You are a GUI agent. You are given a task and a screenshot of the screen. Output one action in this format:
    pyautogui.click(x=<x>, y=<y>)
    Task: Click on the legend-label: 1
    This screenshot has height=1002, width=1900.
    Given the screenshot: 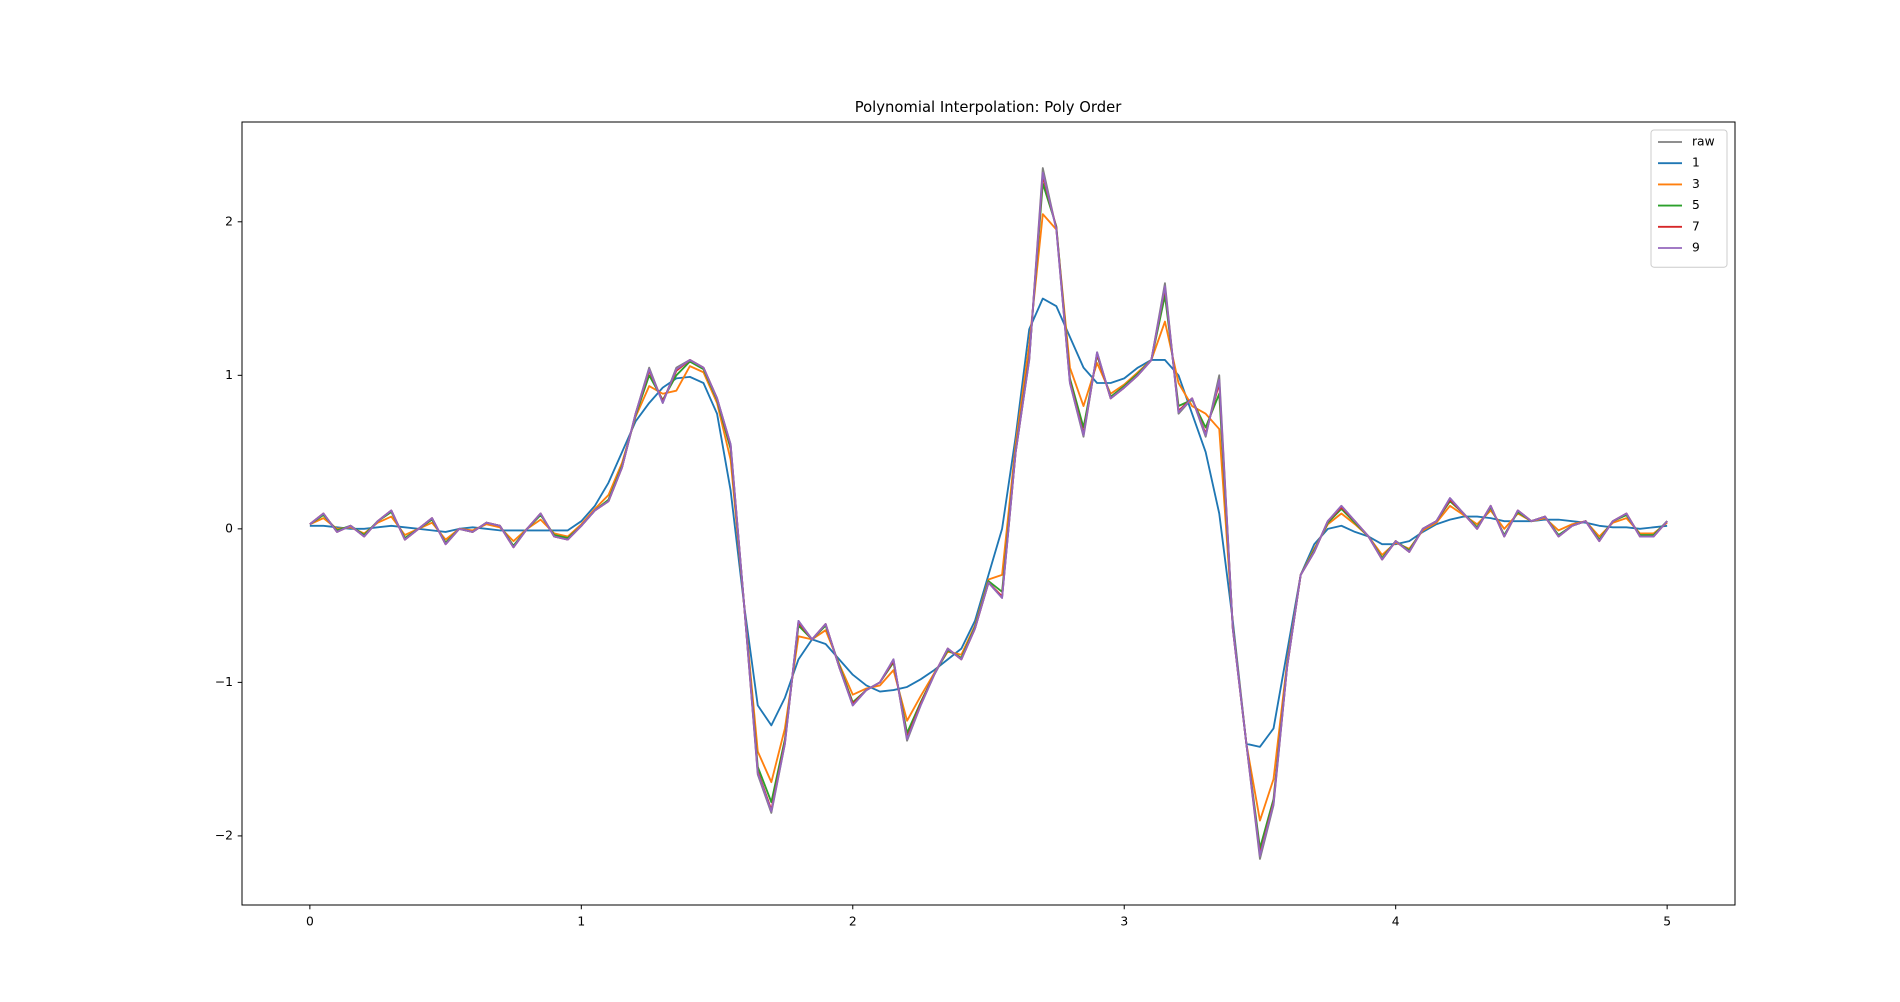 What is the action you would take?
    pyautogui.click(x=1696, y=163)
    